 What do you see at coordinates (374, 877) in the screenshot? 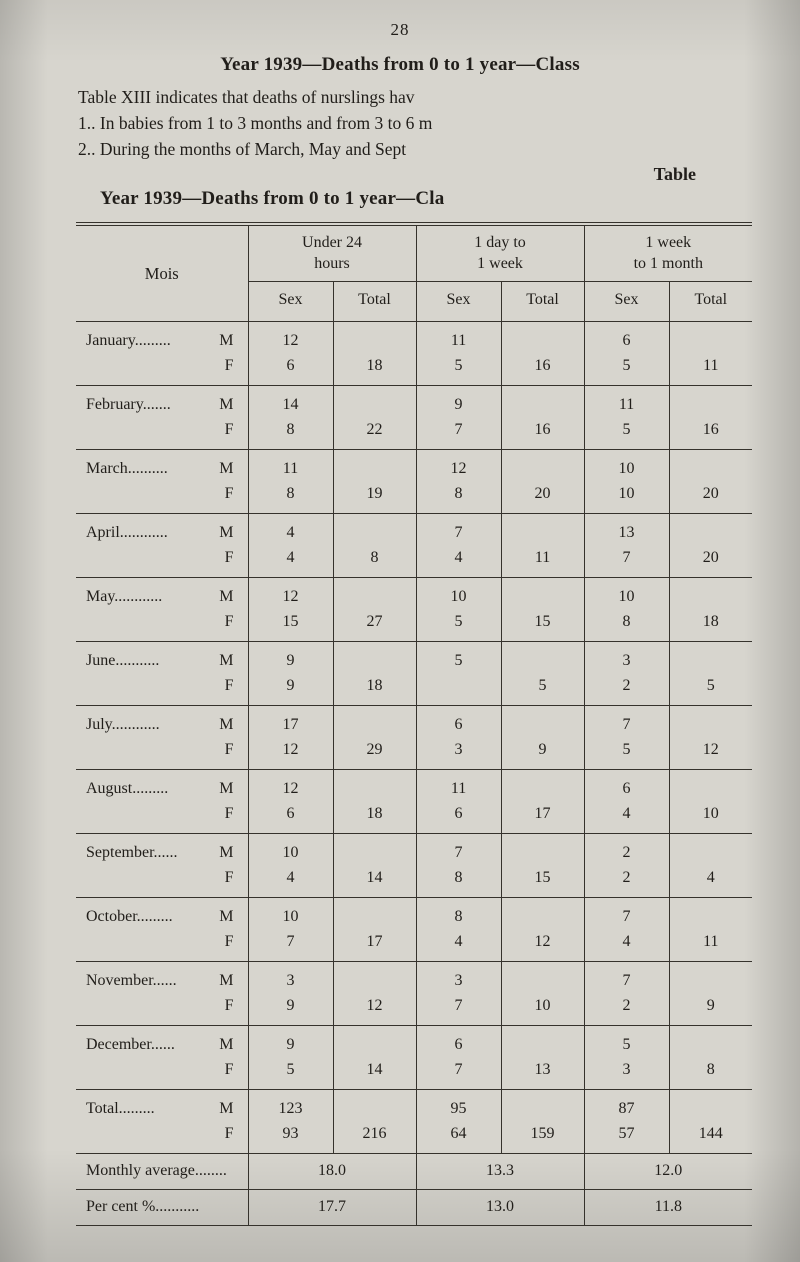
I see `total-value: 14` at bounding box center [374, 877].